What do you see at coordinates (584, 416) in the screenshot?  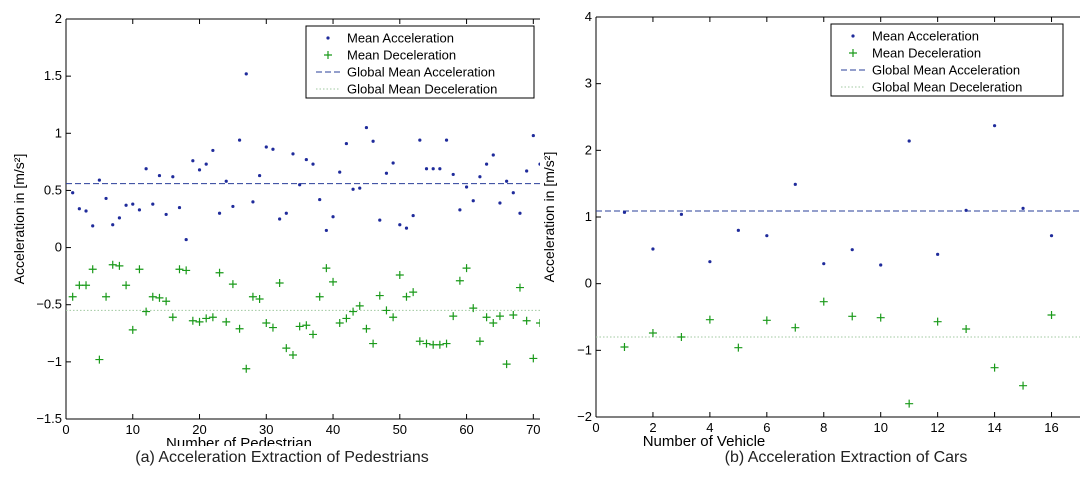 I see `y-tick-label: −2` at bounding box center [584, 416].